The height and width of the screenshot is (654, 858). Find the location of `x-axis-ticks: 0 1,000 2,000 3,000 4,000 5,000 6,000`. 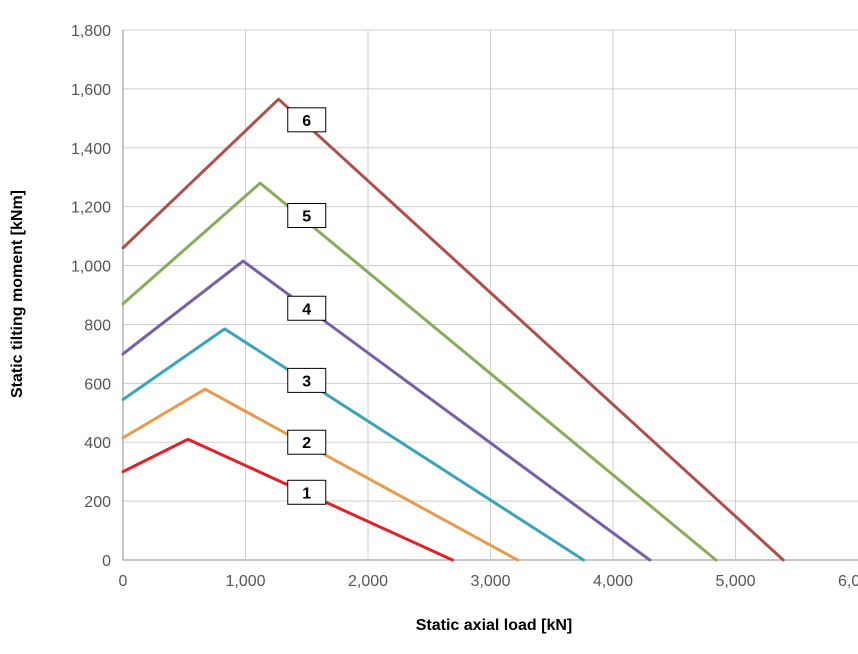

x-axis-ticks: 0 1,000 2,000 3,000 4,000 5,000 6,000 is located at coordinates (488, 581).